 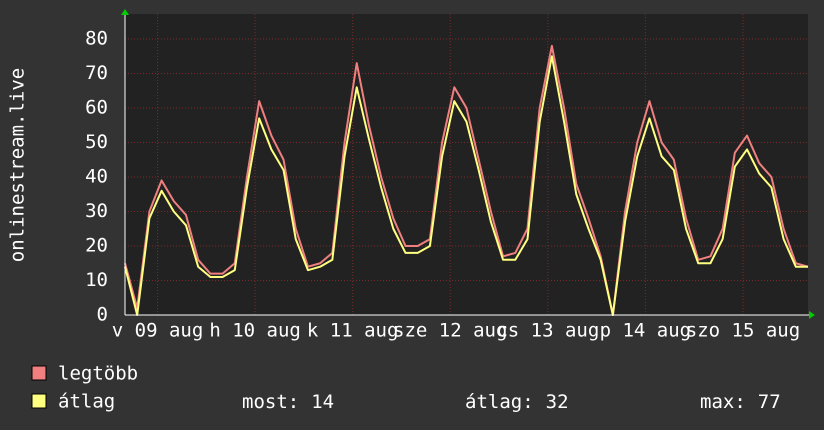 I want to click on y-tick-label: 80, so click(x=96, y=39).